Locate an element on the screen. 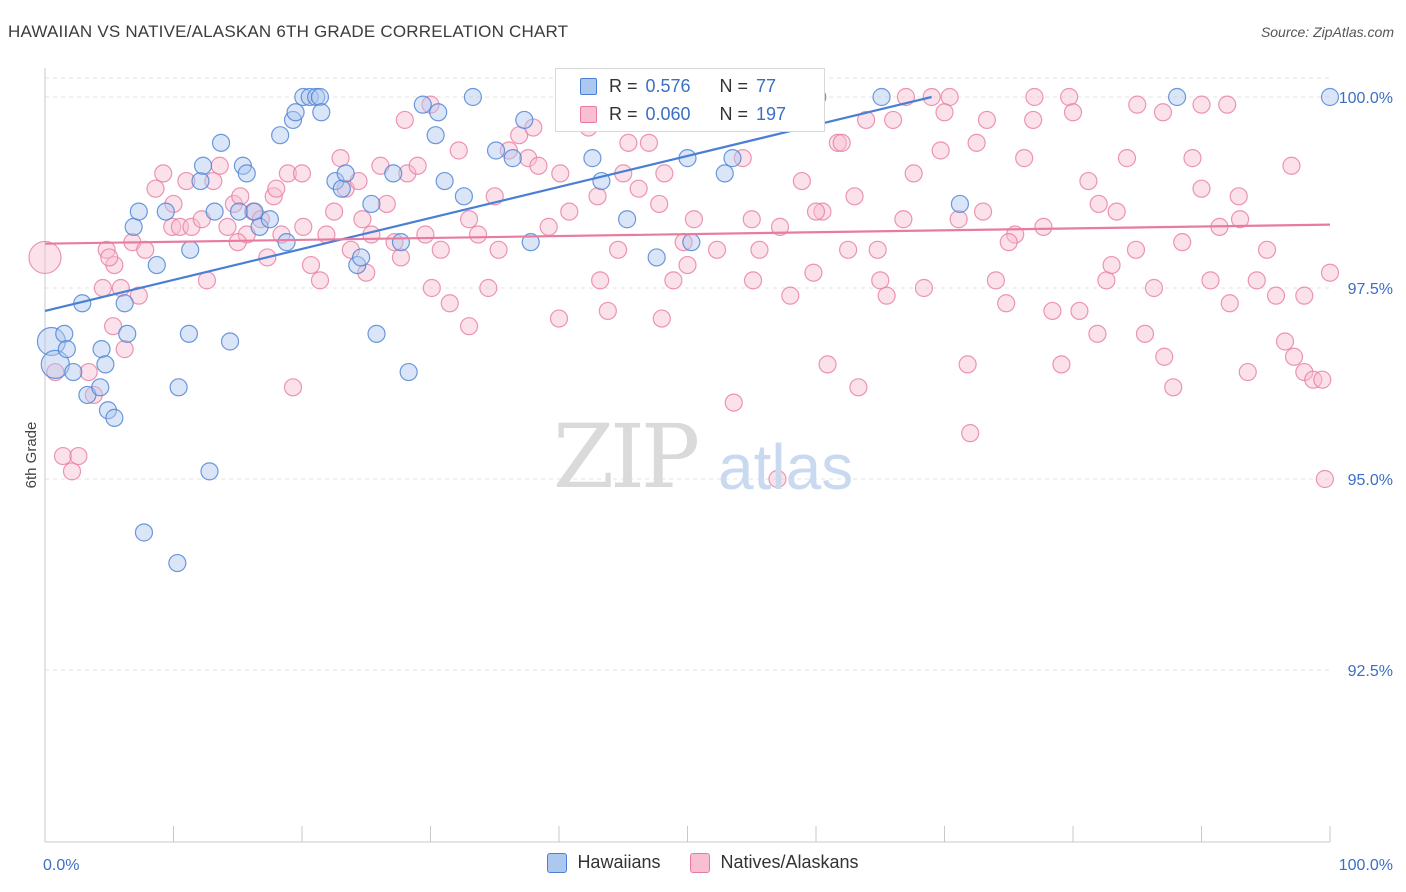  legend-item-hawaiians: Hawaiians is located at coordinates (603, 862).